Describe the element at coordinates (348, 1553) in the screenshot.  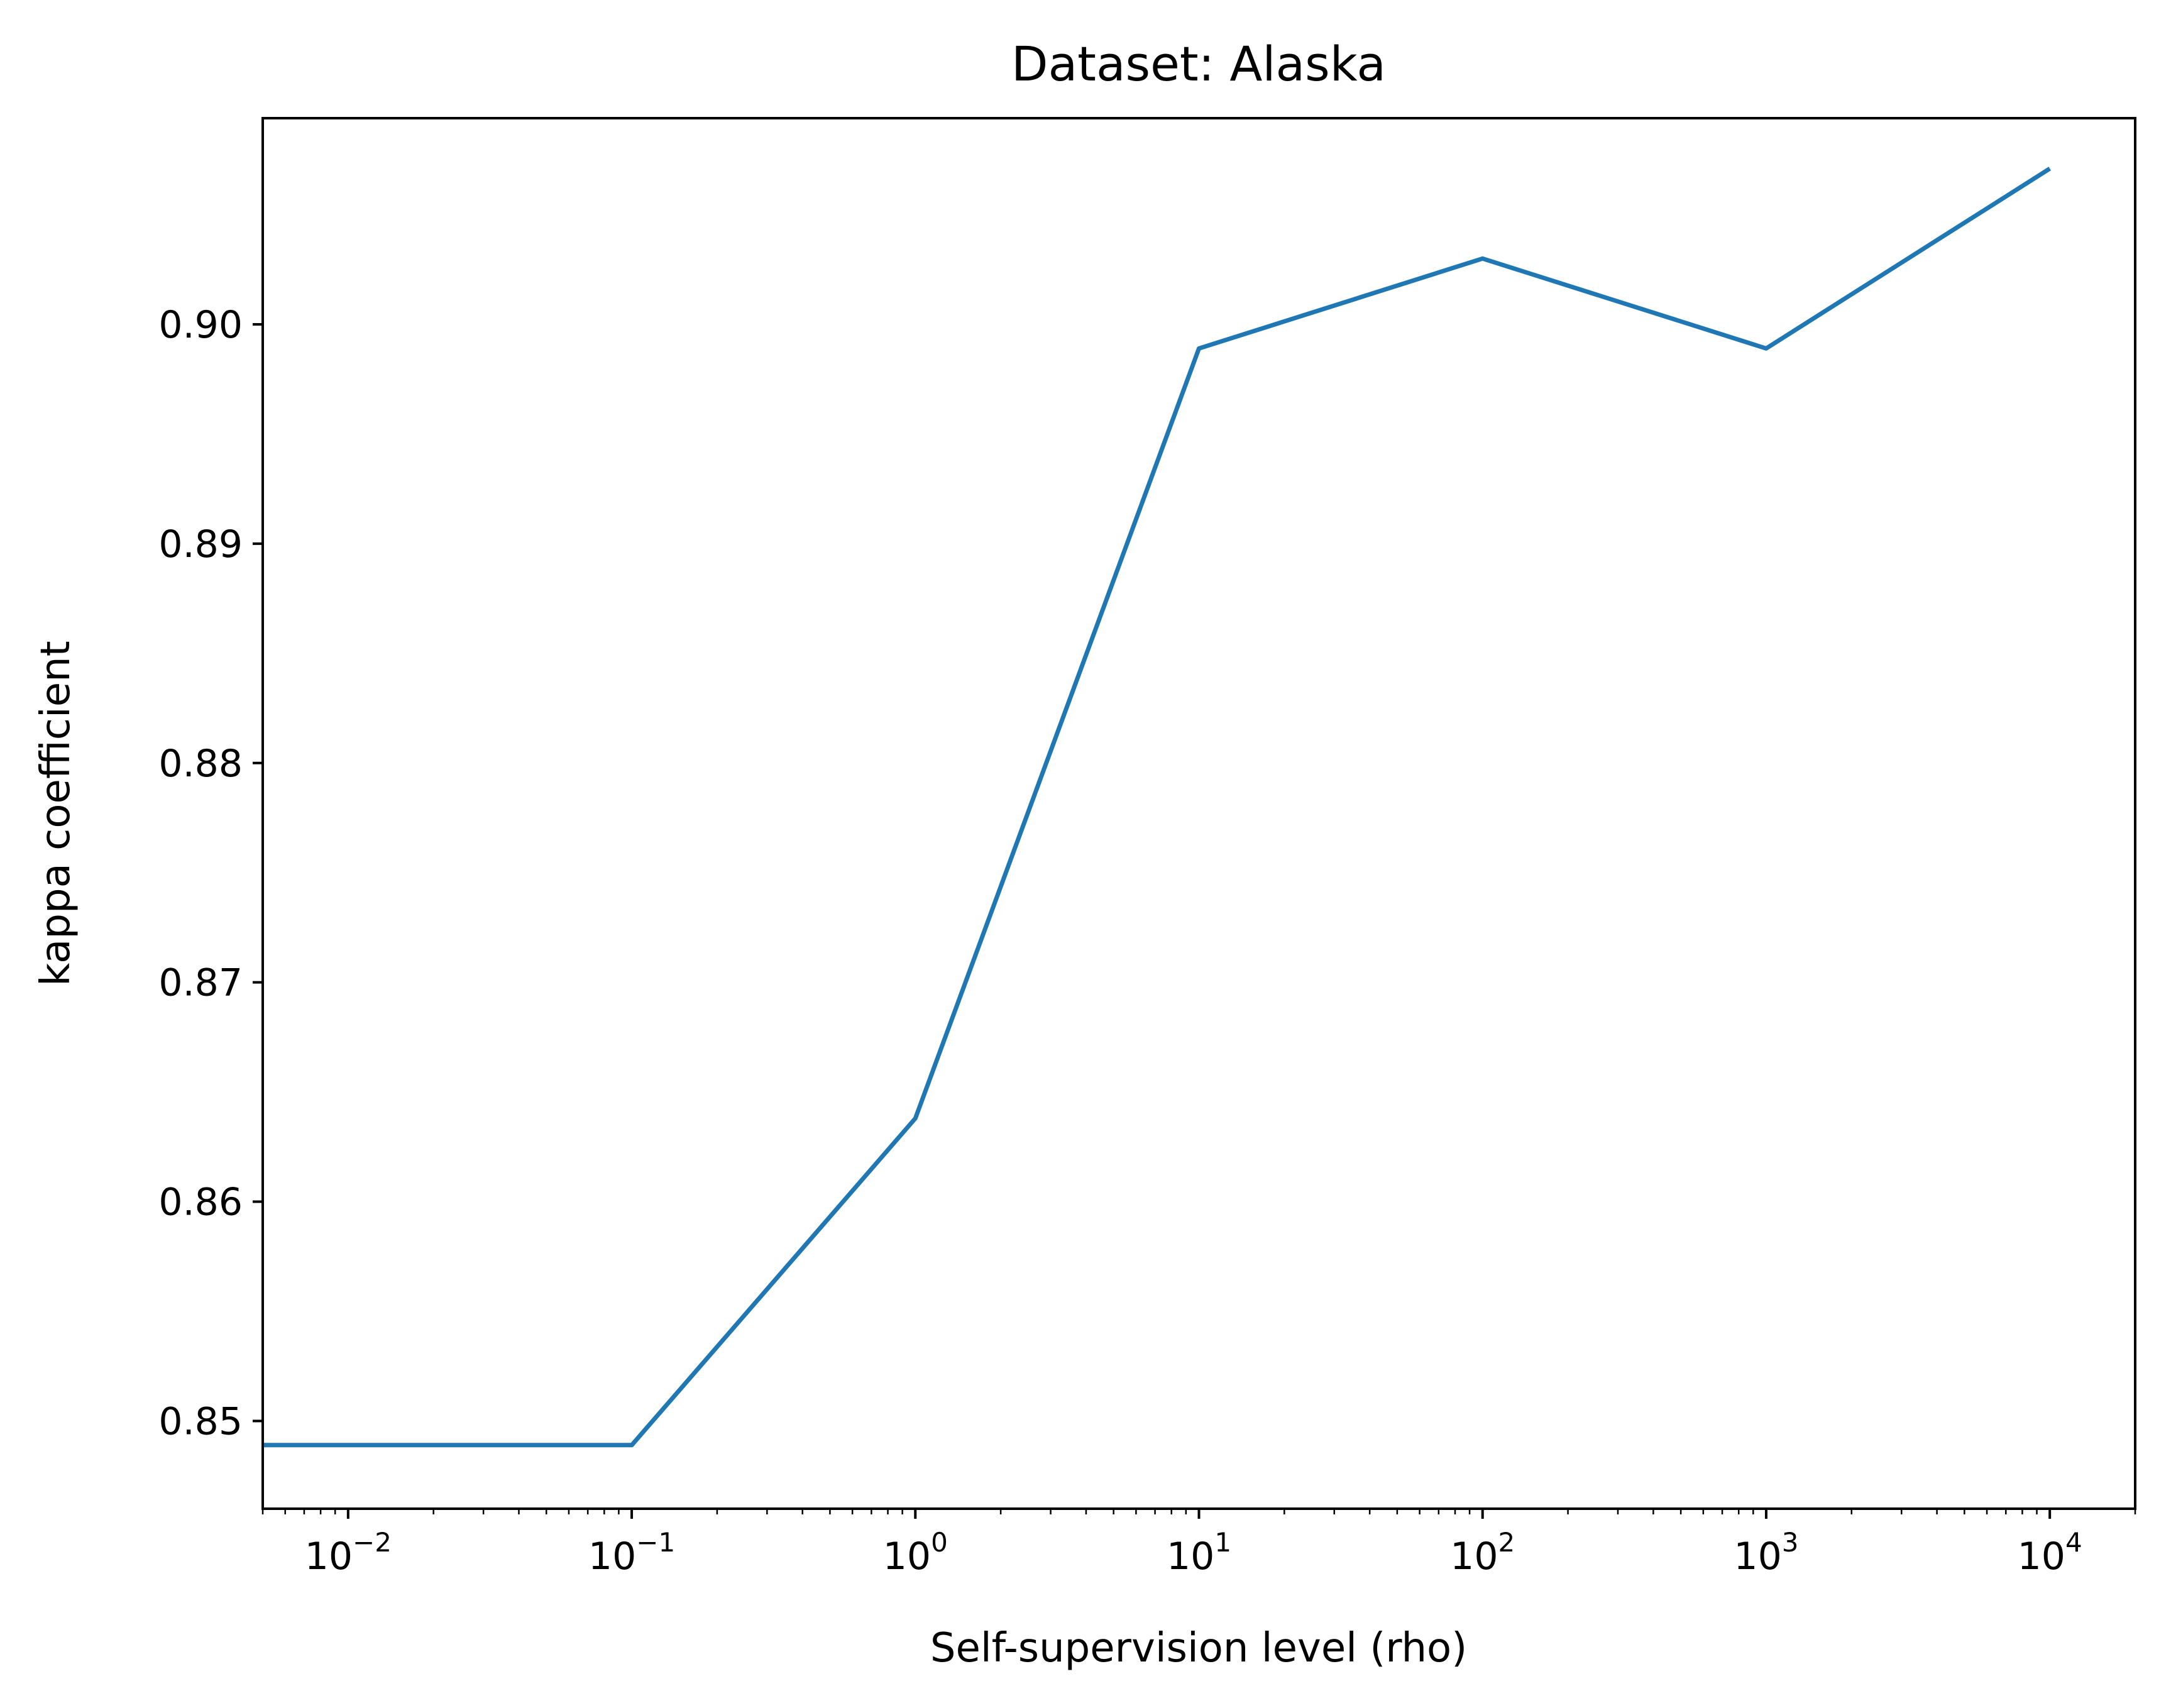
I see `x-tick-label-0: 10⁻²` at that location.